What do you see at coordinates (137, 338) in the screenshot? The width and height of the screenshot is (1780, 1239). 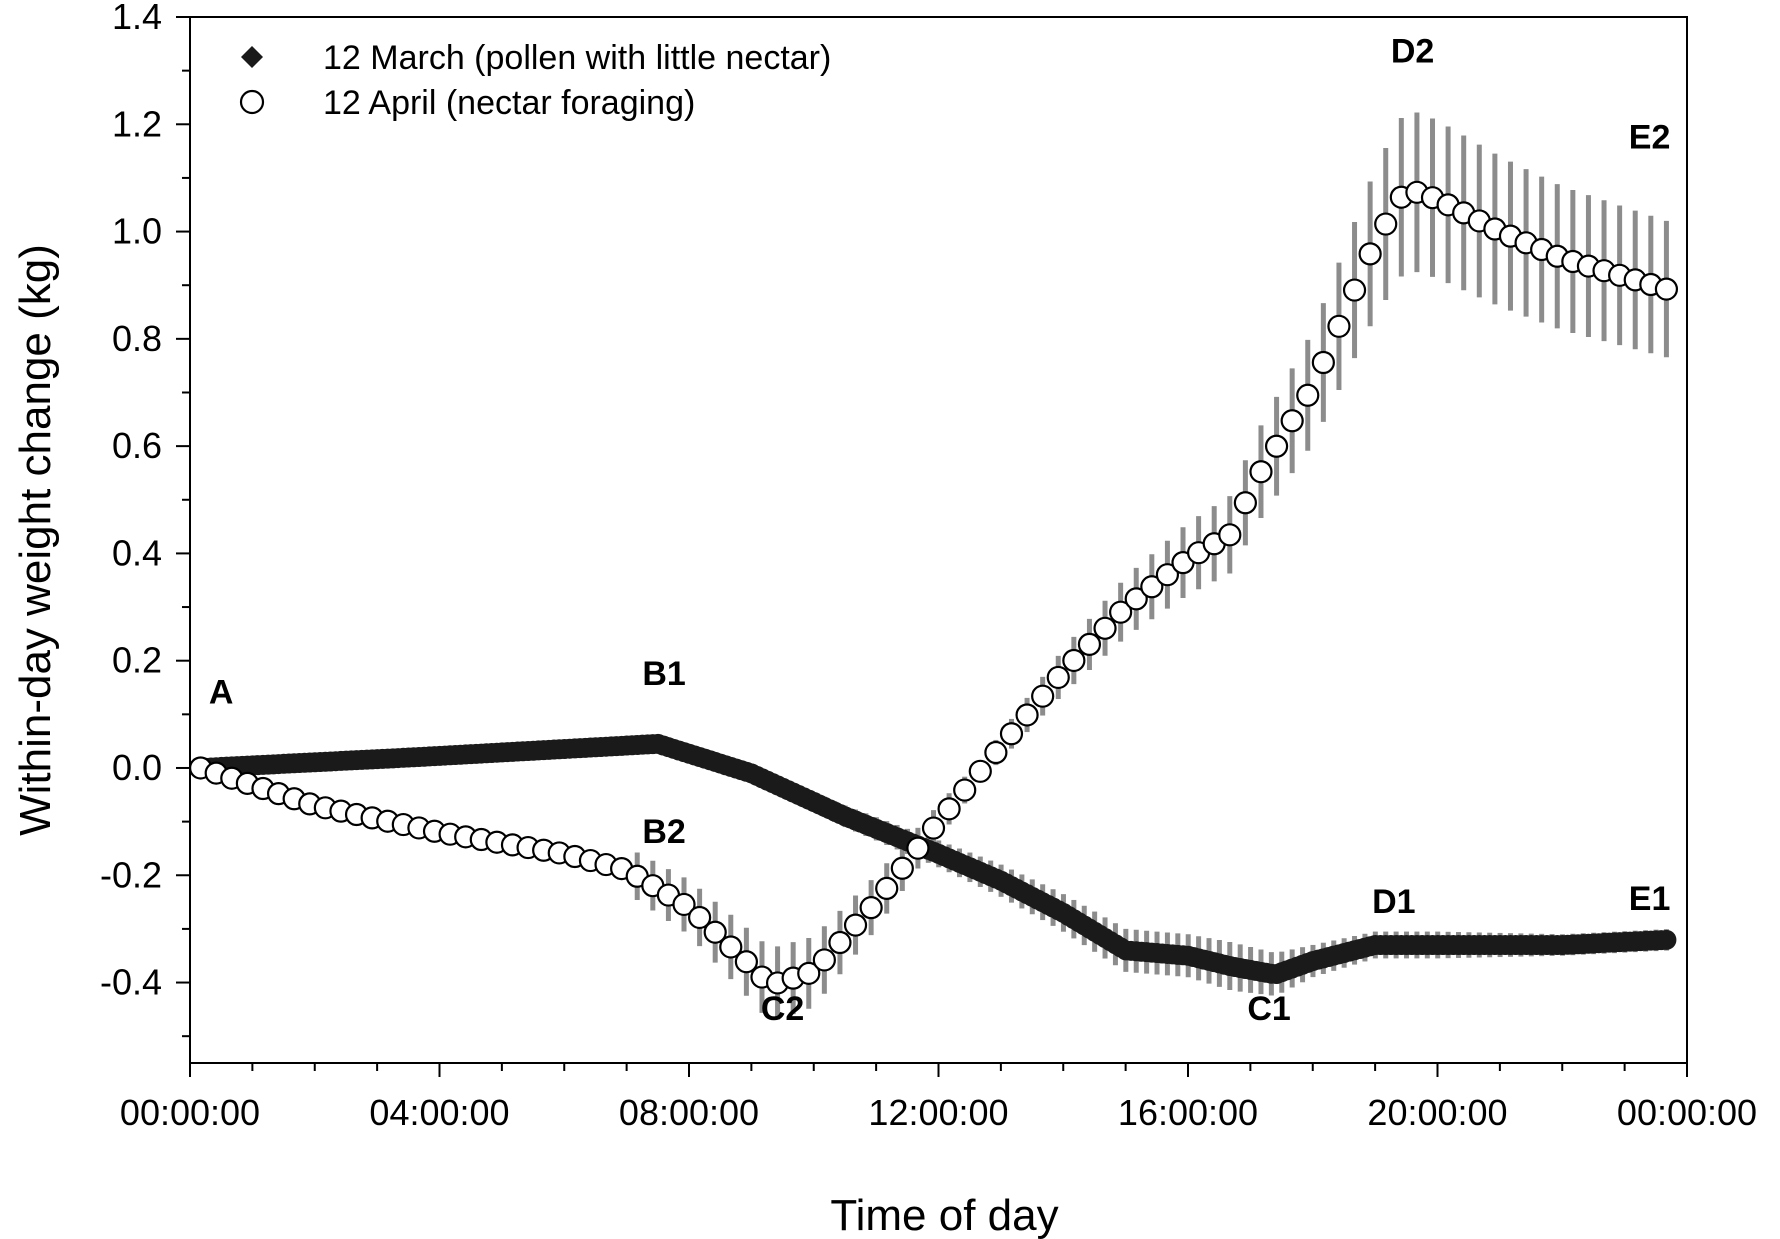 I see `y-tick-label: 0.8` at bounding box center [137, 338].